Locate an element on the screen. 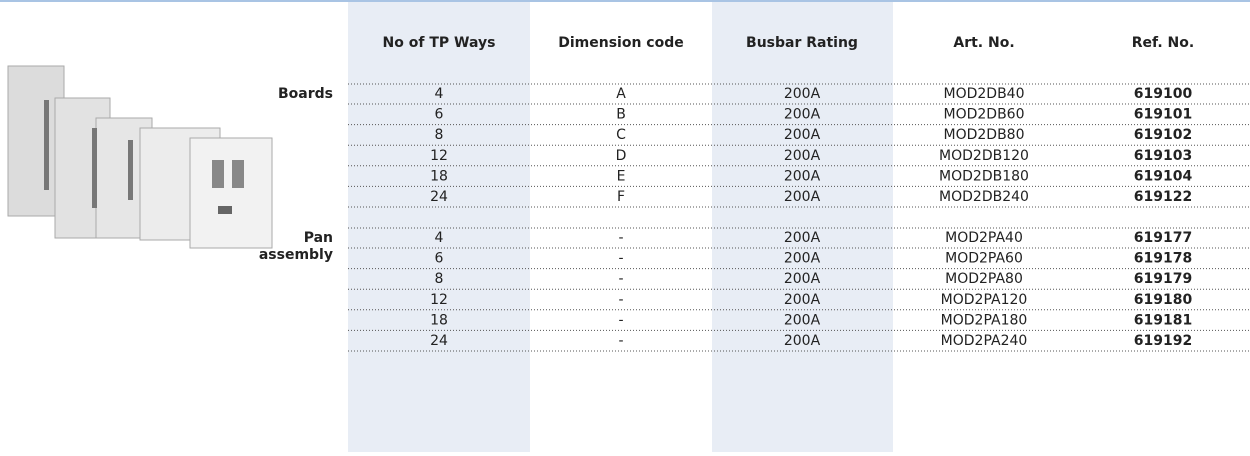  table-cell: D is located at coordinates (621, 156).